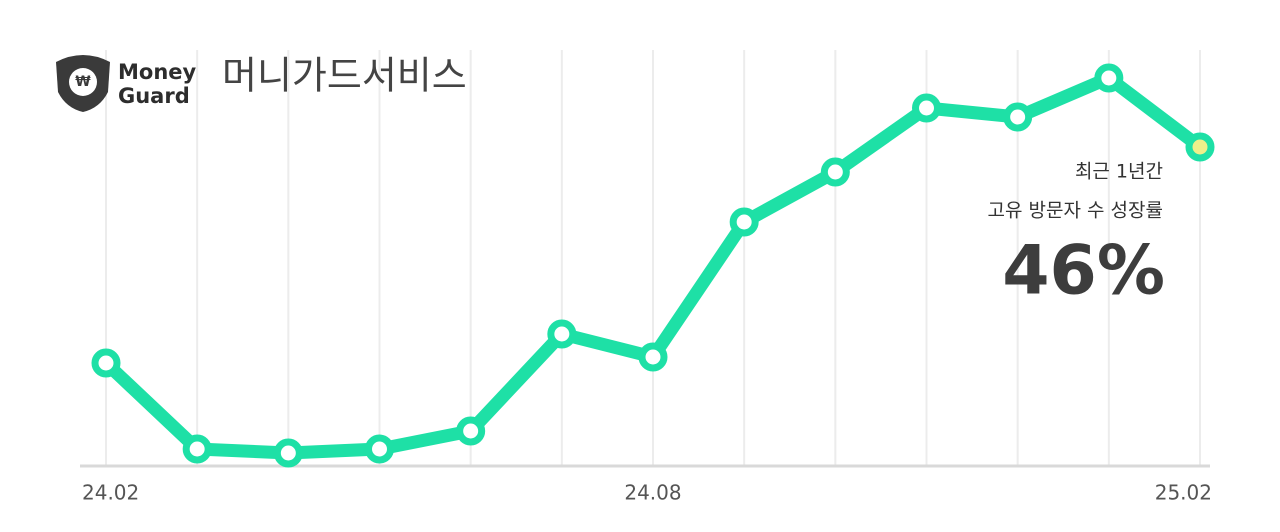 This screenshot has height=532, width=1280. I want to click on logo-text: Money, so click(157, 72).